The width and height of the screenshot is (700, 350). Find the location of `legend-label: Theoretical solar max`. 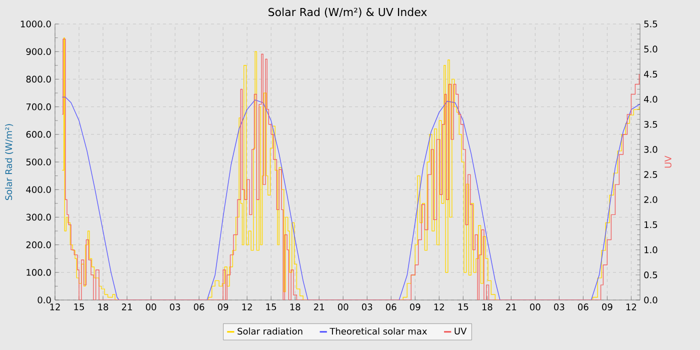

legend-label: Theoretical solar max is located at coordinates (378, 331).